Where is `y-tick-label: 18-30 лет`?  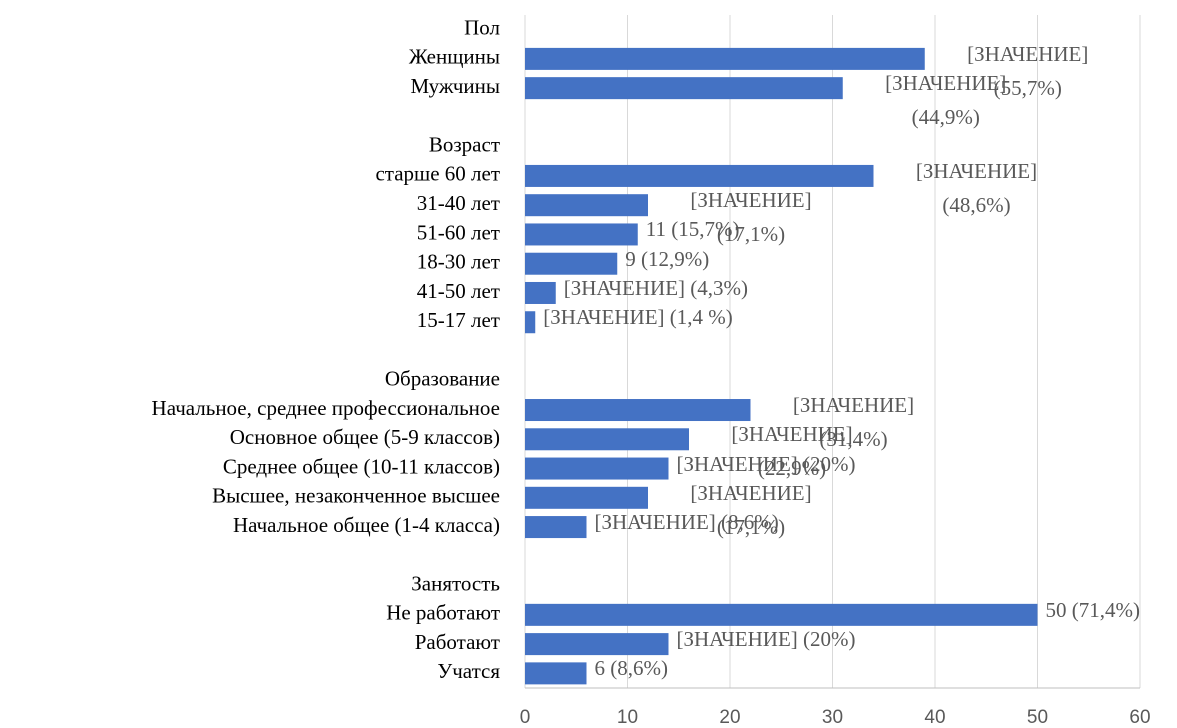
y-tick-label: 18-30 лет is located at coordinates (458, 262).